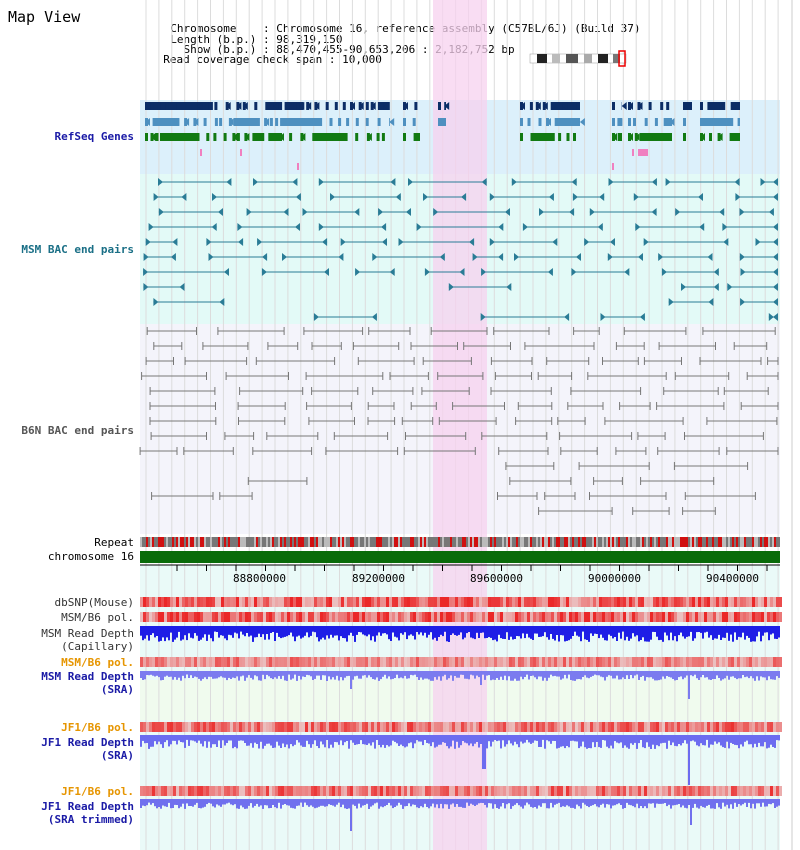  I want to click on refseq-genes-glyphs, so click(442, 136).